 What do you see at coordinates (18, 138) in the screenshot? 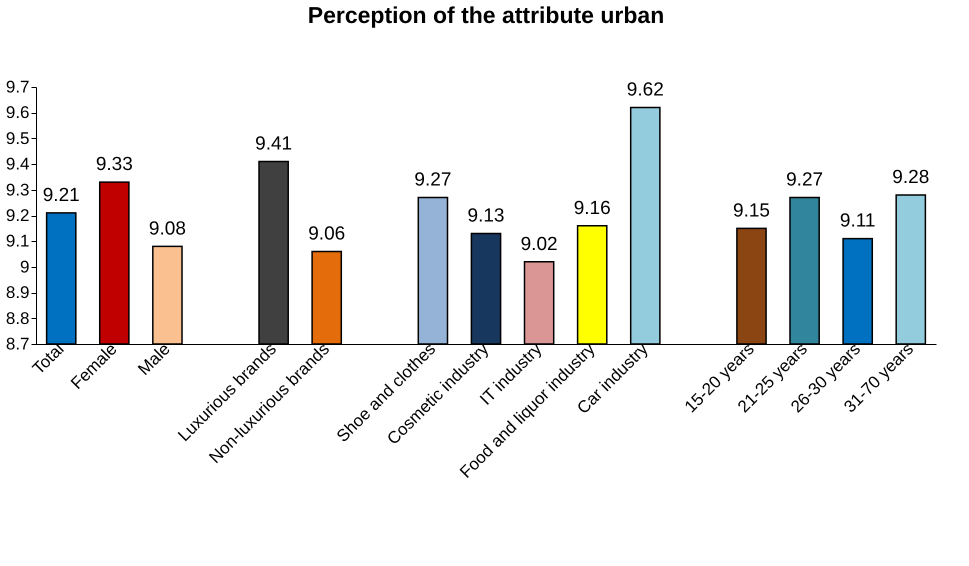
I see `y-tick-label: 9.5` at bounding box center [18, 138].